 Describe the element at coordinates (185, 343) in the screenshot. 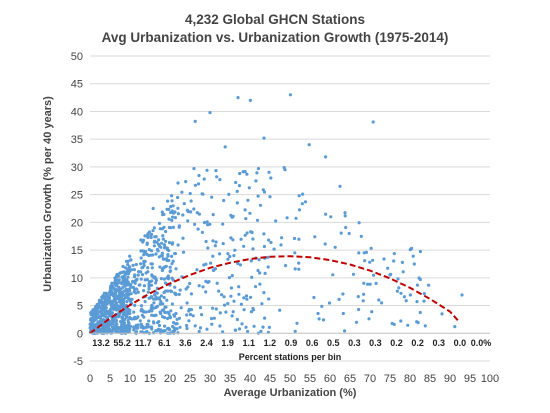

I see `bin-label: 3.6` at that location.